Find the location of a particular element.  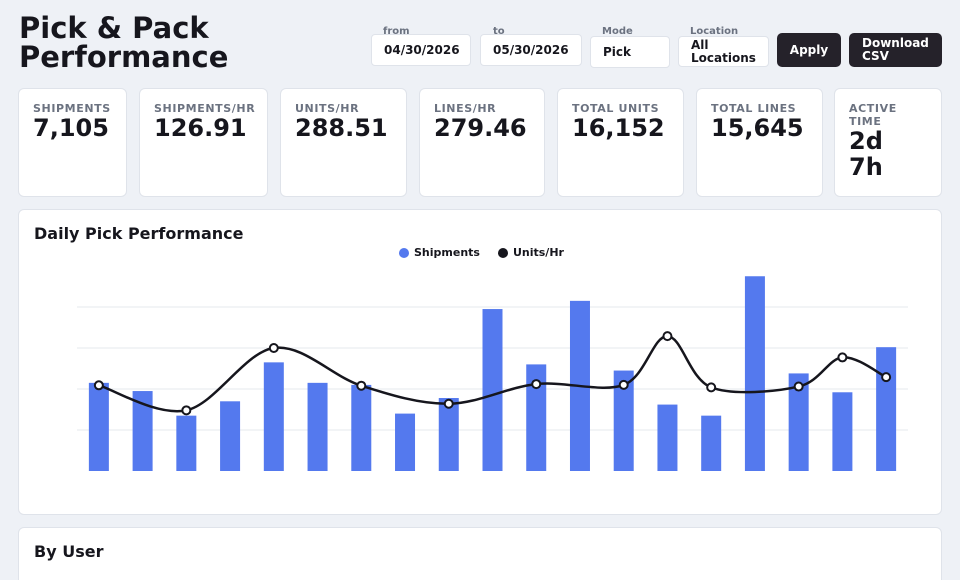

legend-label-units-per-hr: Units/Hr is located at coordinates (538, 252).